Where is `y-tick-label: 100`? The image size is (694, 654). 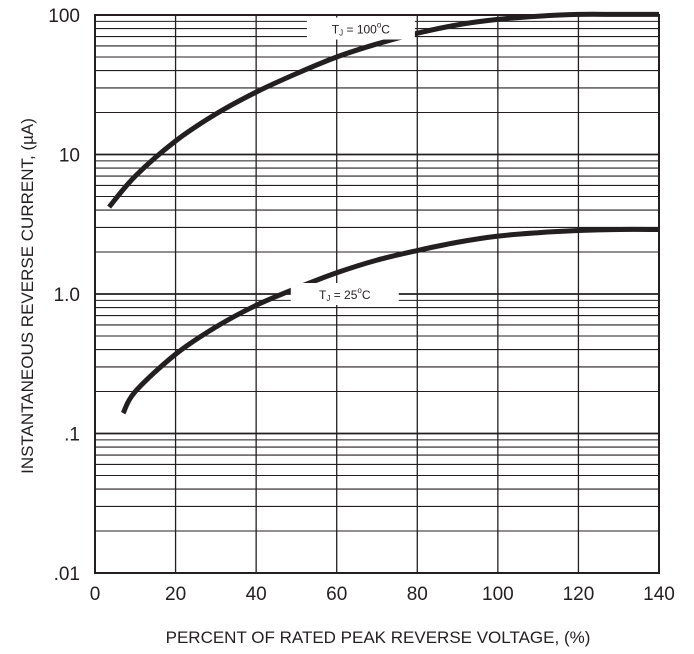 y-tick-label: 100 is located at coordinates (64, 16).